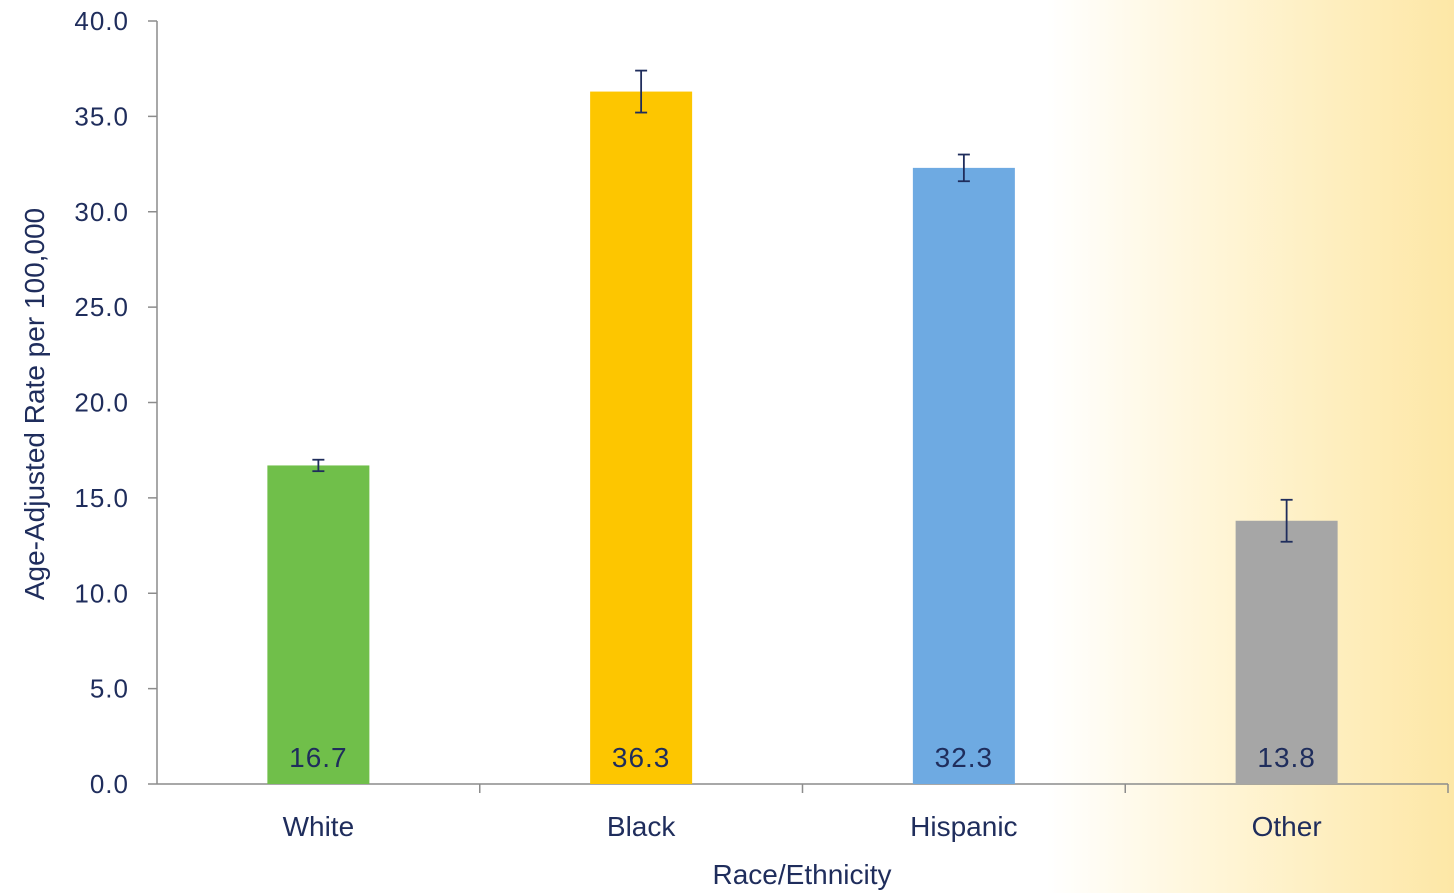 The width and height of the screenshot is (1454, 893). I want to click on y-tick-label: 30.0, so click(101, 212).